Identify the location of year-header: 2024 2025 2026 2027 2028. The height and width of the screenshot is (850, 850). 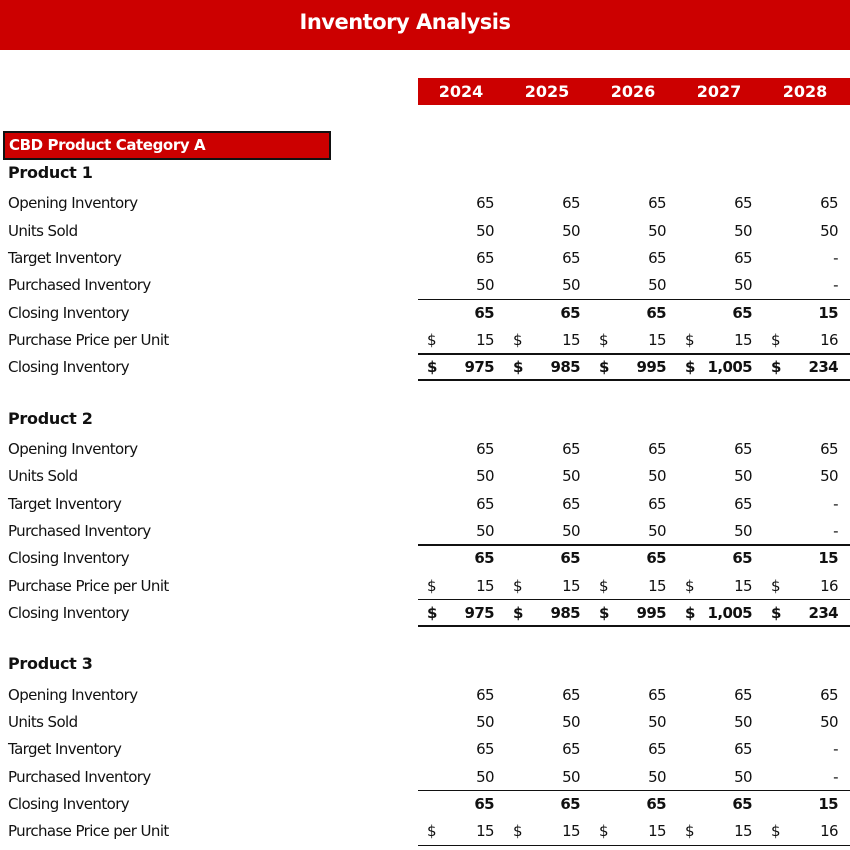
(634, 91).